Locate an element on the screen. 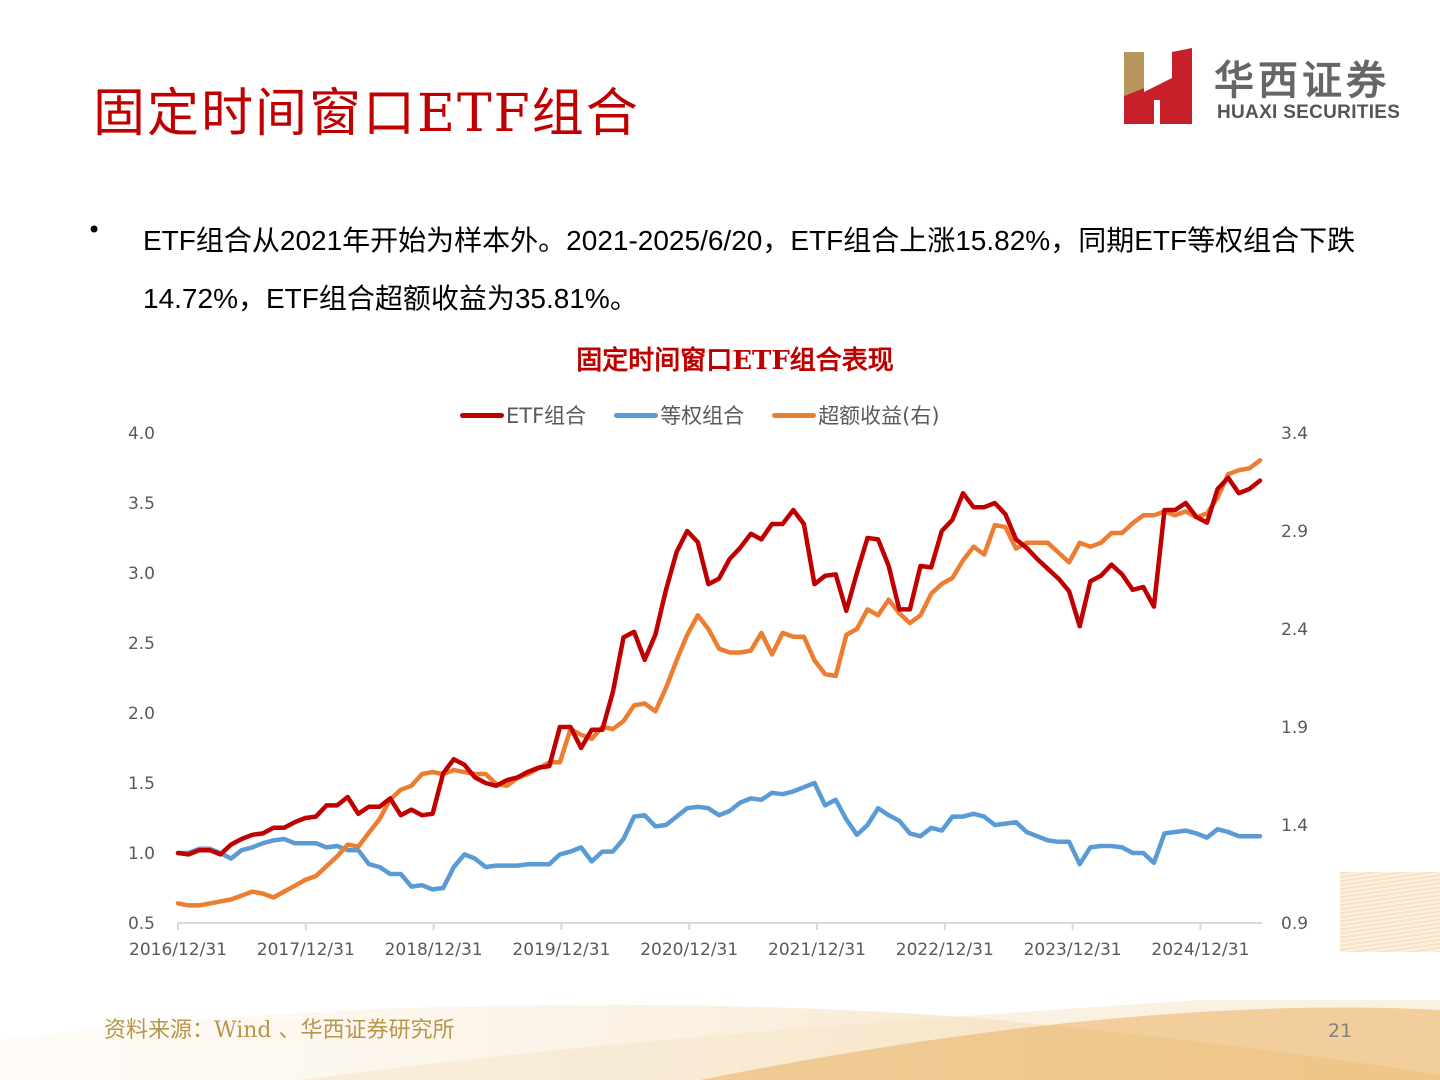  x-tick-label: 2024/12/31 is located at coordinates (1200, 950).